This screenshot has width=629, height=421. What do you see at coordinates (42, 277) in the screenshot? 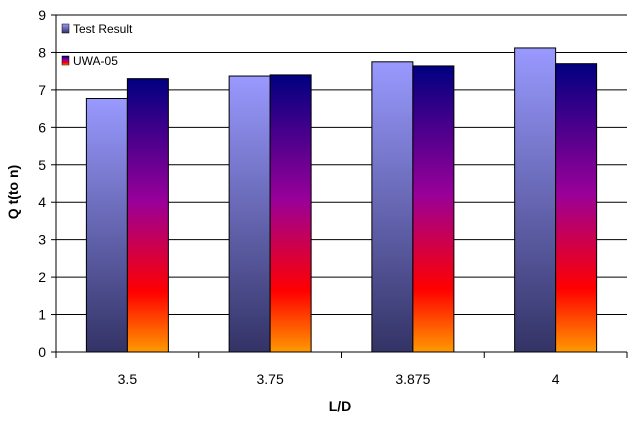
I see `y-tick-label: 2` at bounding box center [42, 277].